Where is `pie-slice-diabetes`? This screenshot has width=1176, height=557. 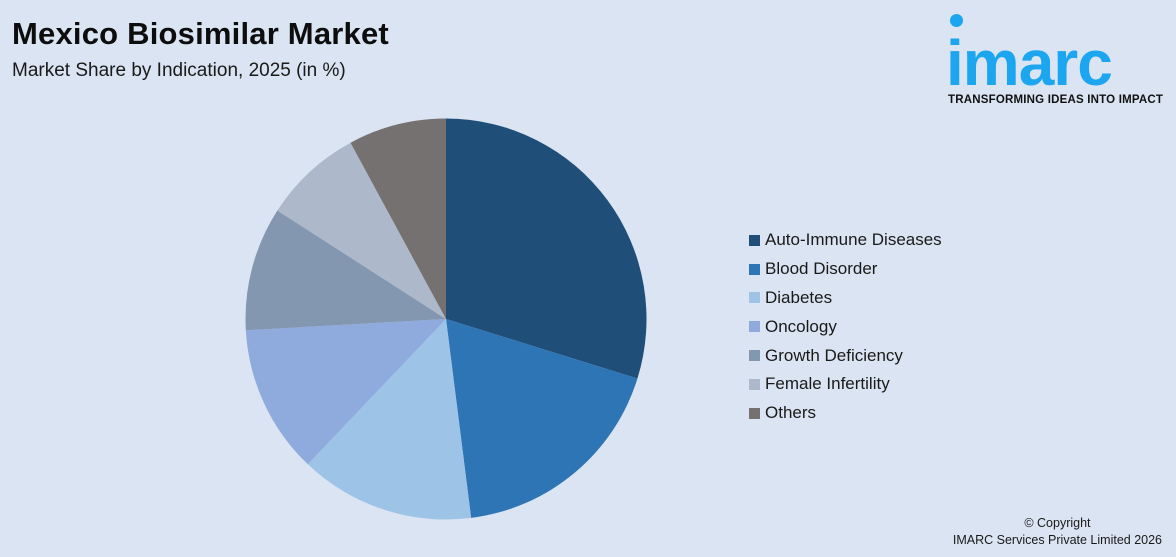 pie-slice-diabetes is located at coordinates (389, 419).